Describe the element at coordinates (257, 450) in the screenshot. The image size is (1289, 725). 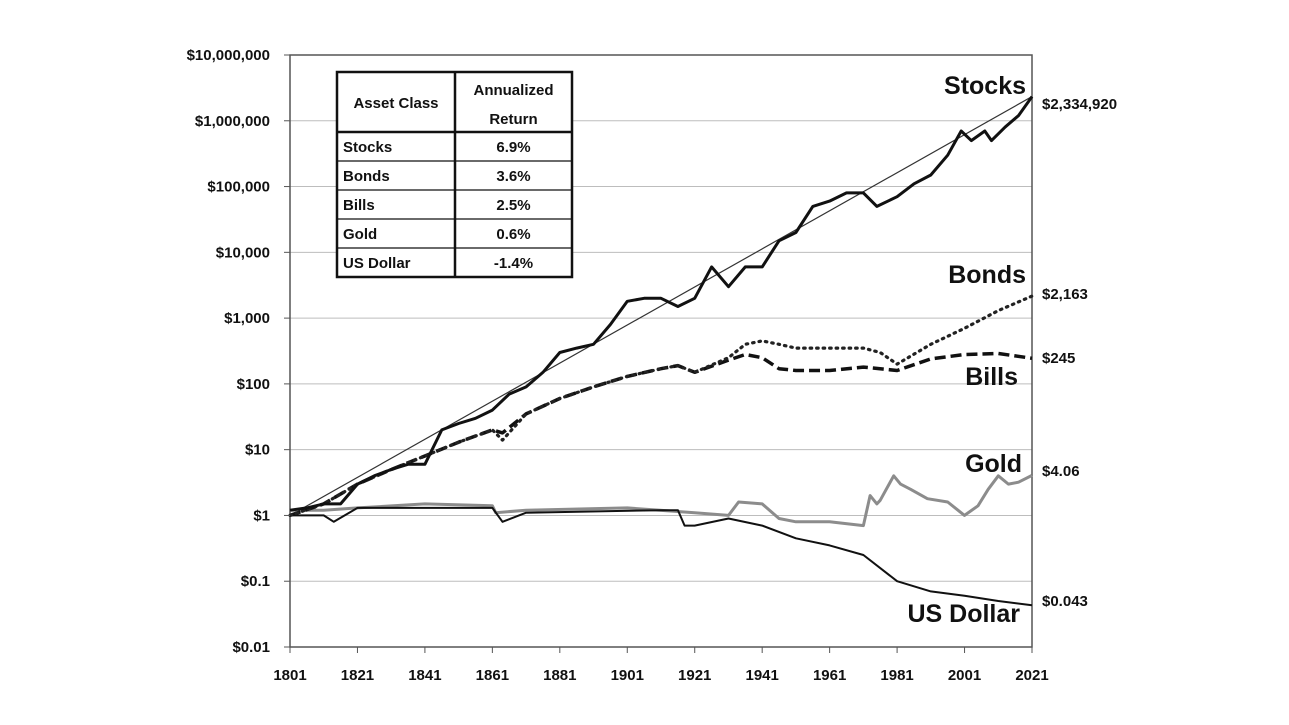
I see `y-tick-label: $10` at that location.